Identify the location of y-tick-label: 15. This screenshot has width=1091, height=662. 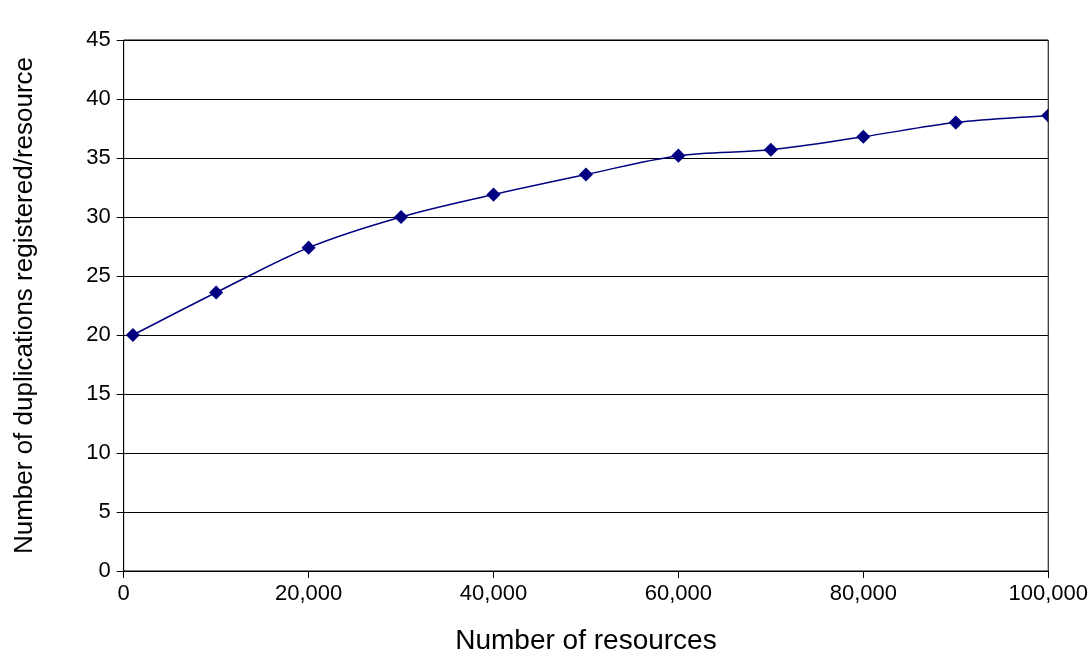
(98, 393).